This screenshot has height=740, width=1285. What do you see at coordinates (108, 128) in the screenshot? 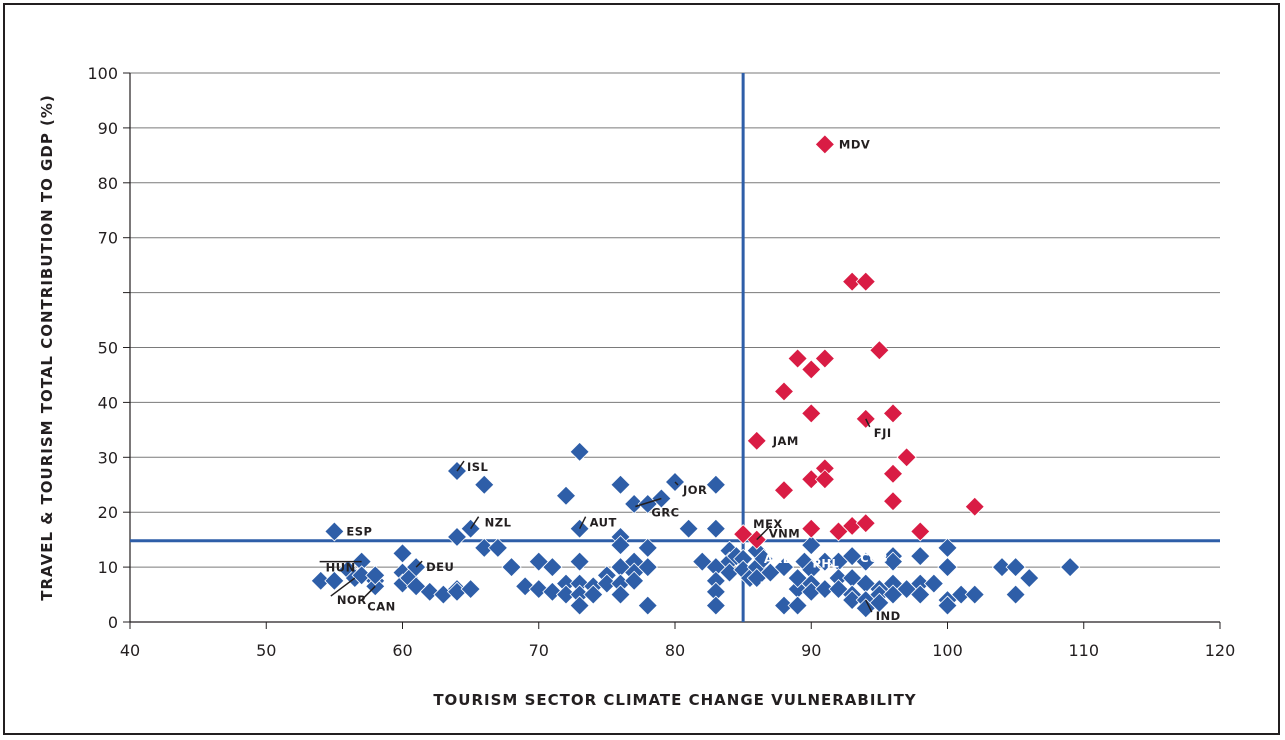
I see `y-tick-label: 90` at bounding box center [108, 128].